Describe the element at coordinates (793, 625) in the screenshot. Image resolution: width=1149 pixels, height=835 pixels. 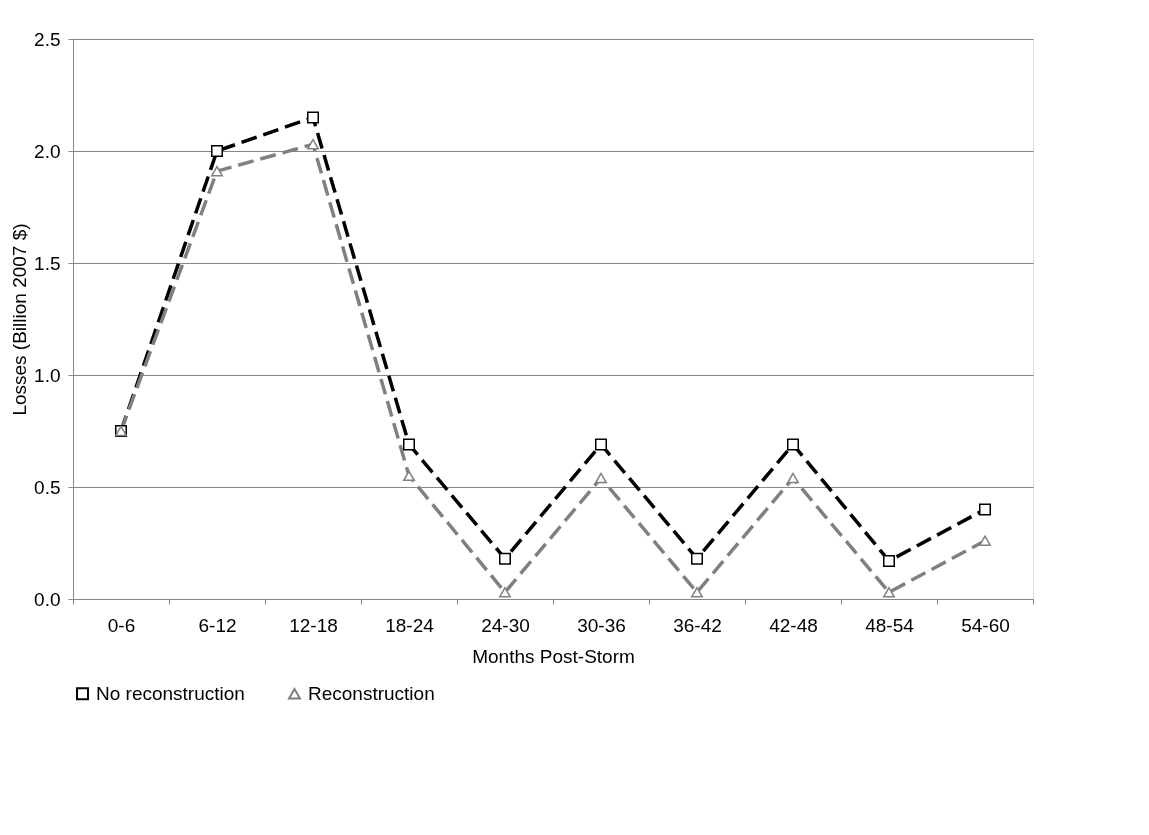
I see `x-tick-label: 42-48` at that location.